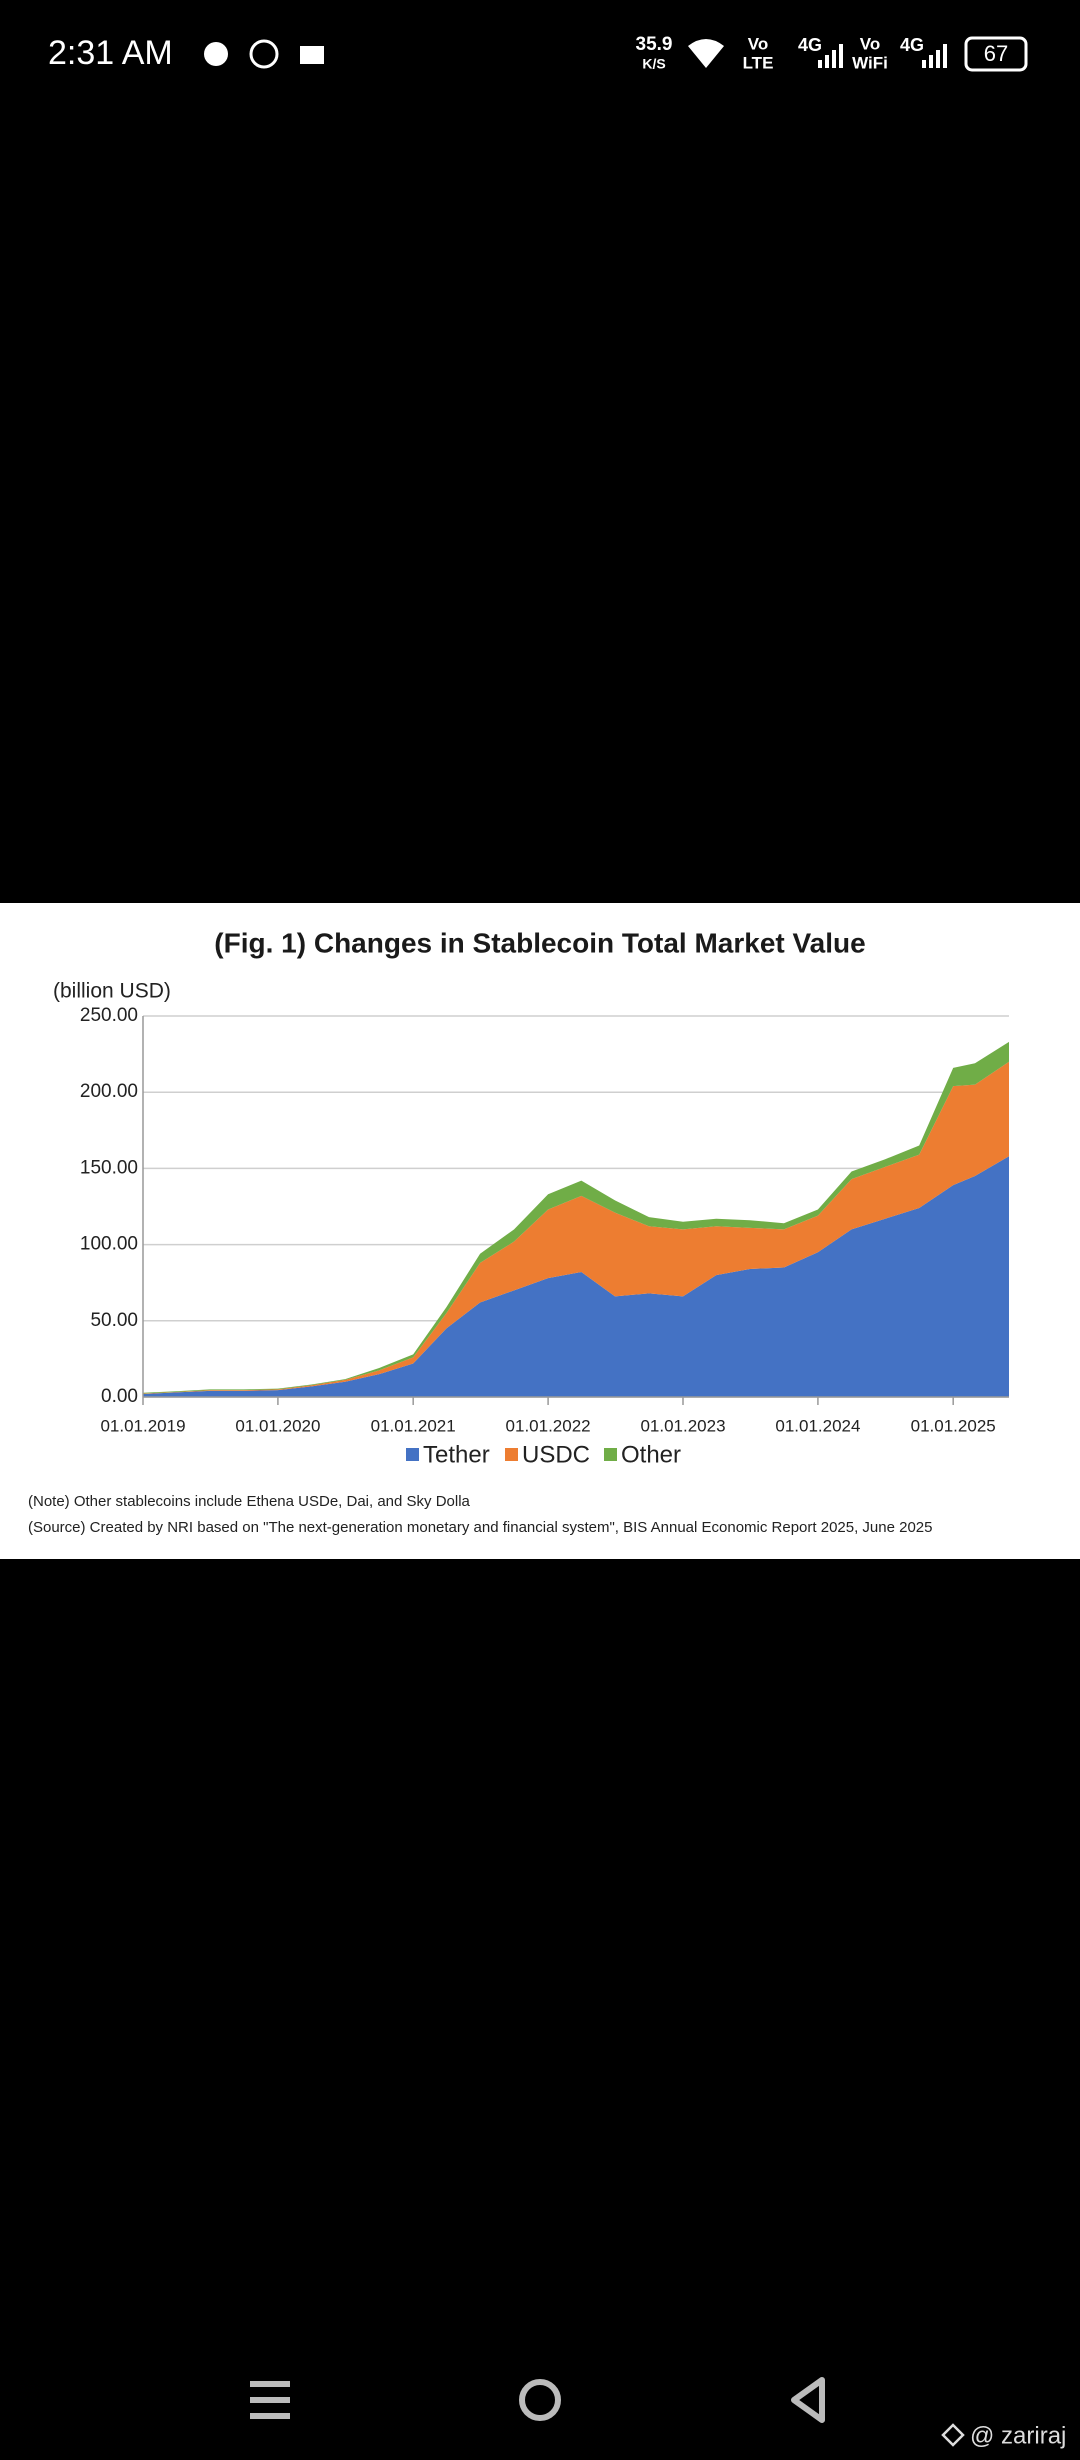 Image resolution: width=1080 pixels, height=2460 pixels. What do you see at coordinates (110, 53) in the screenshot?
I see `clock: 2:31 AM` at bounding box center [110, 53].